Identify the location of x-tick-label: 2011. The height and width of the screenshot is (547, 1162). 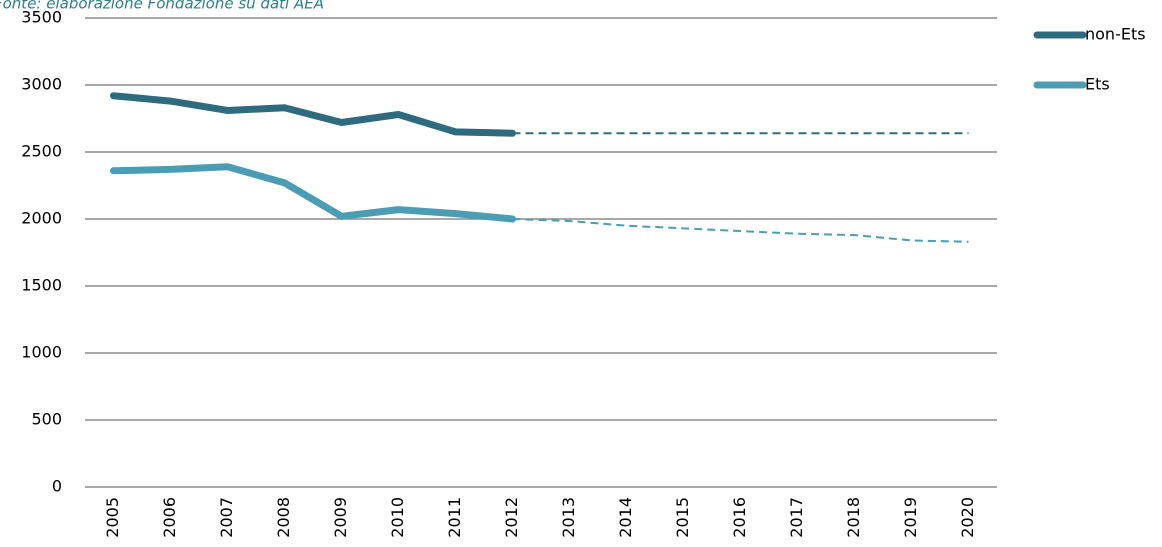
(454, 517).